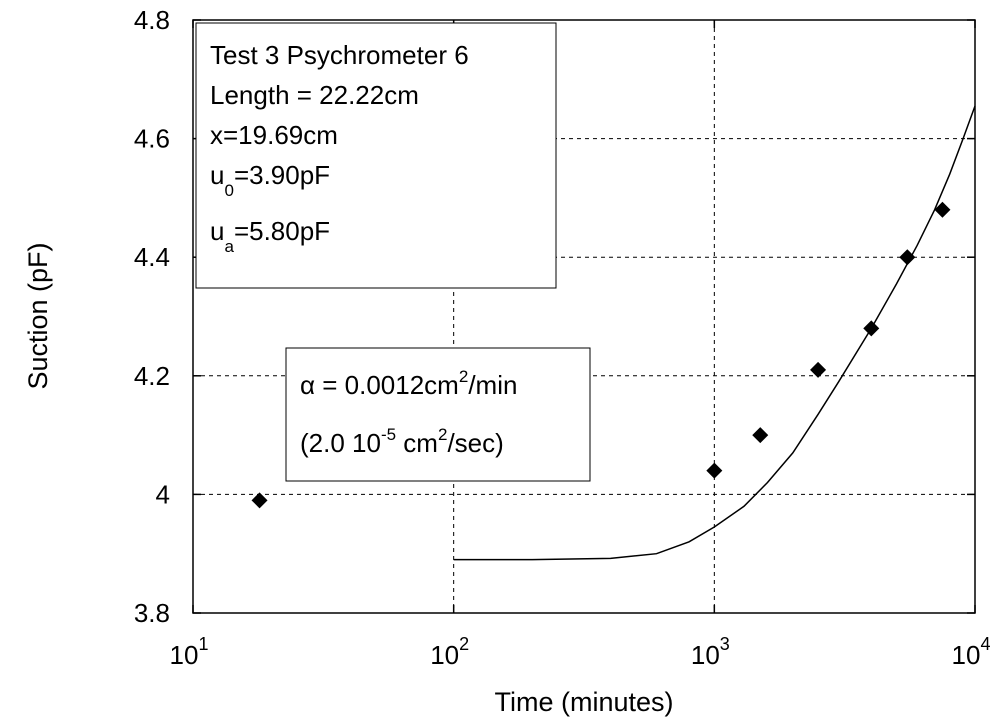 This screenshot has width=1004, height=727. I want to click on y-tick-label: 4, so click(163, 494).